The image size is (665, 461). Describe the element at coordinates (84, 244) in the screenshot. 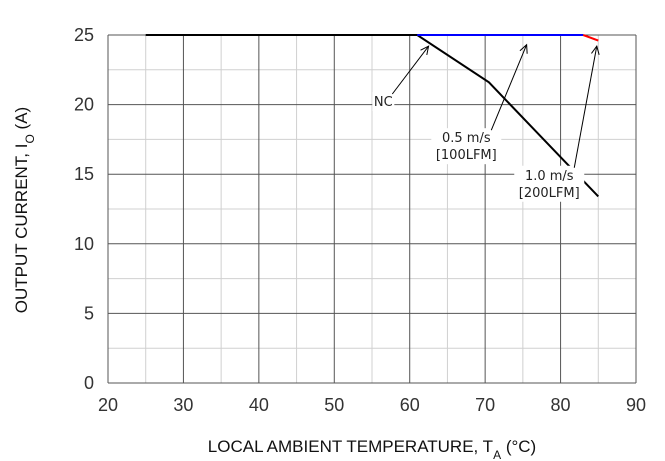

I see `y-tick-label: 10` at that location.